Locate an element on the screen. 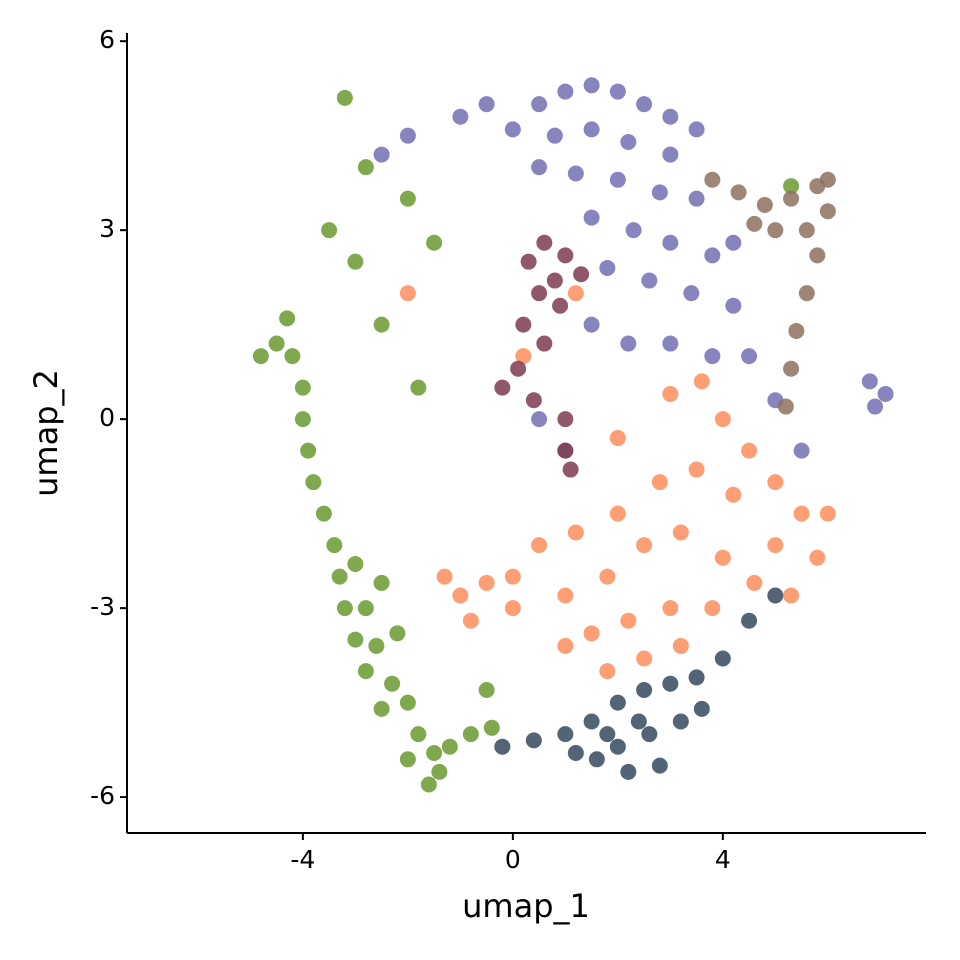  x-axis-title: umap_1 is located at coordinates (526, 906).